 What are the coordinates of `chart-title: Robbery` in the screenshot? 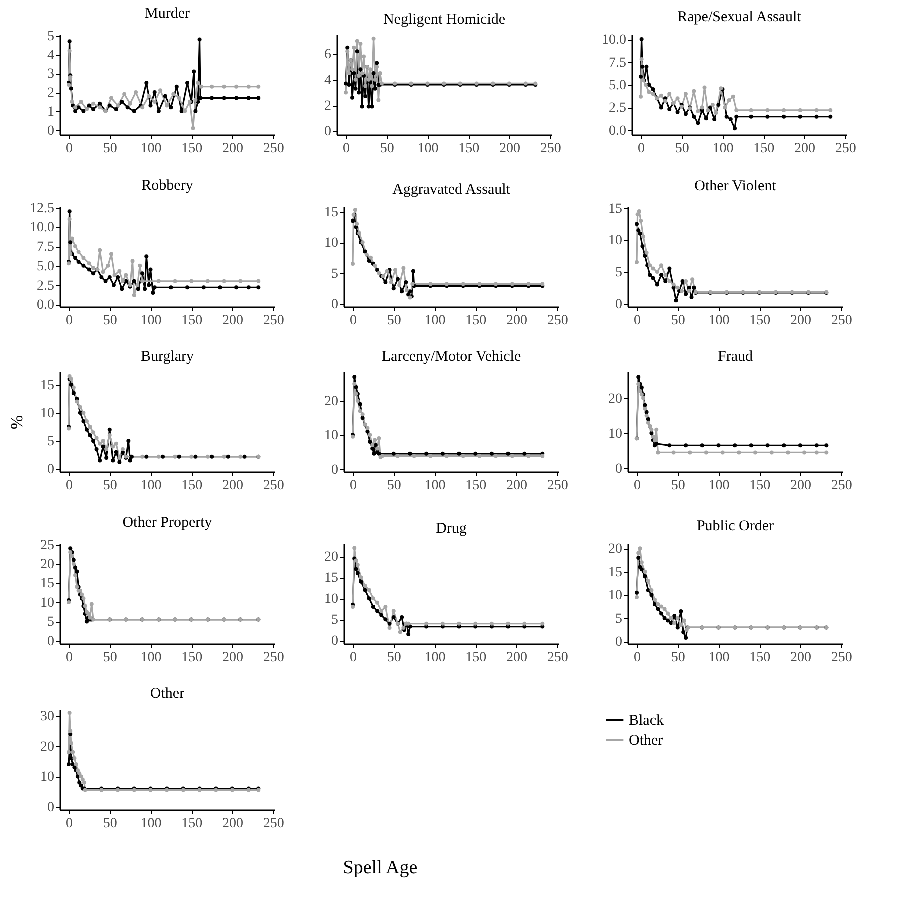 It's located at (168, 186).